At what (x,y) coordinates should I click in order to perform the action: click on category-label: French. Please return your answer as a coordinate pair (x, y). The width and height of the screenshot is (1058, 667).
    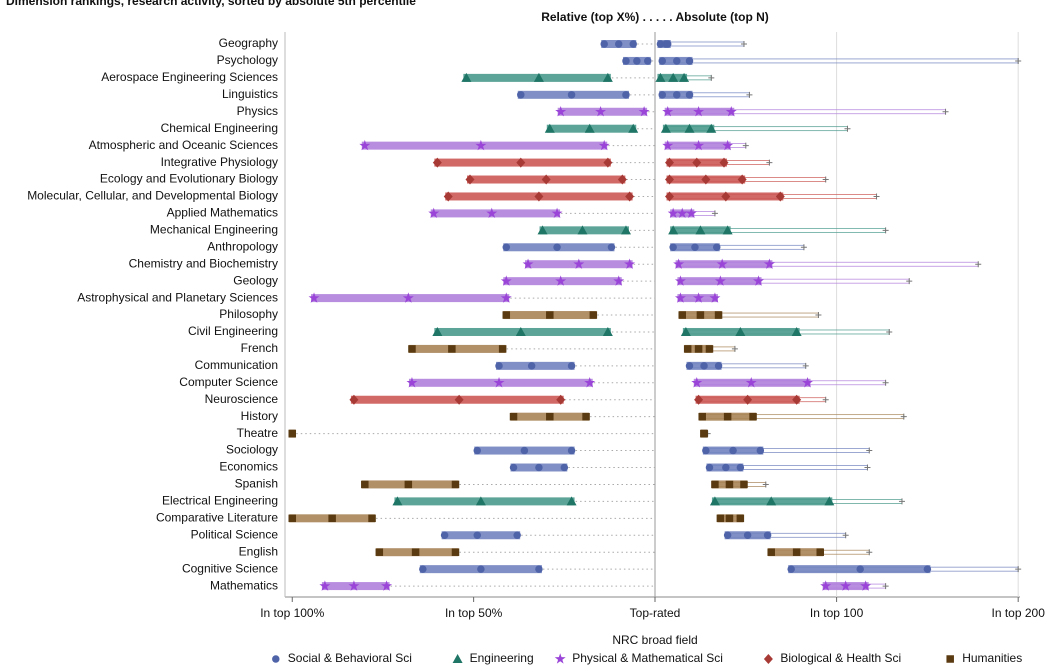
    Looking at the image, I should click on (259, 348).